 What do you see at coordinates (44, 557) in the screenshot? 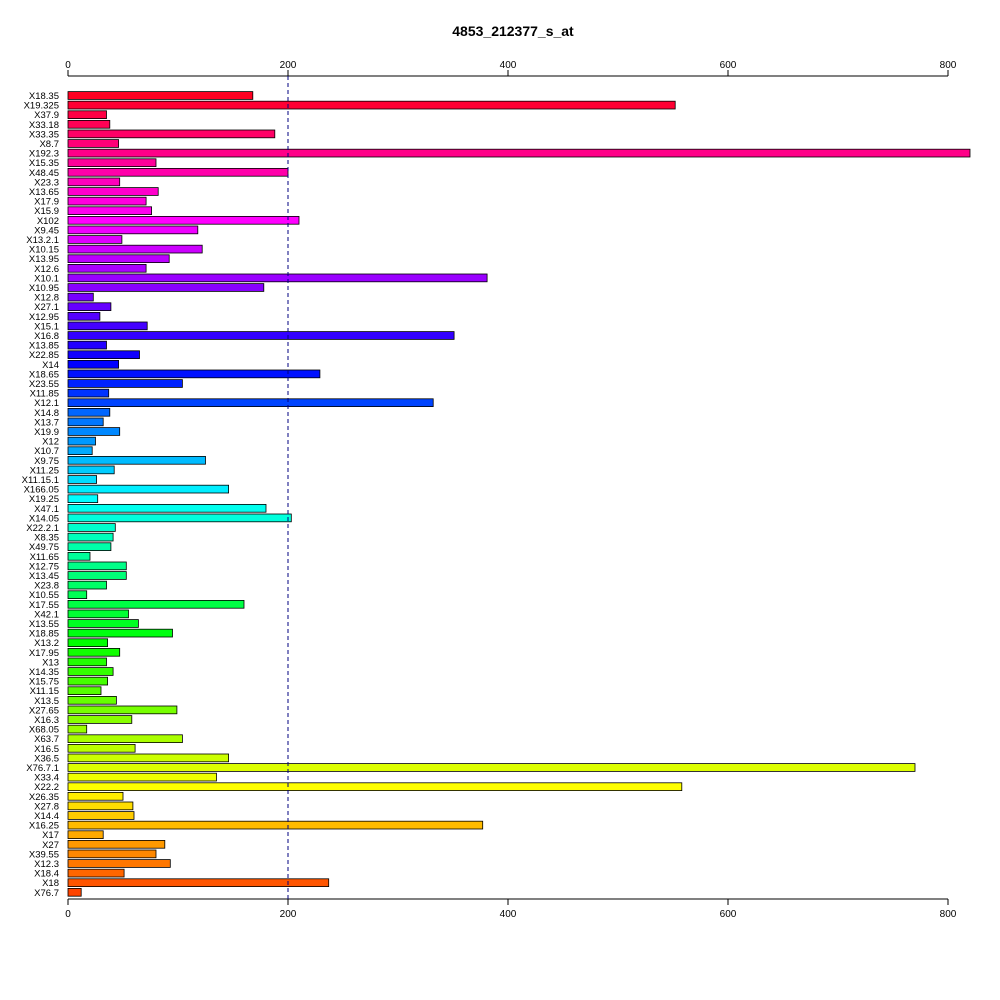
I see `category-label: X11.65` at bounding box center [44, 557].